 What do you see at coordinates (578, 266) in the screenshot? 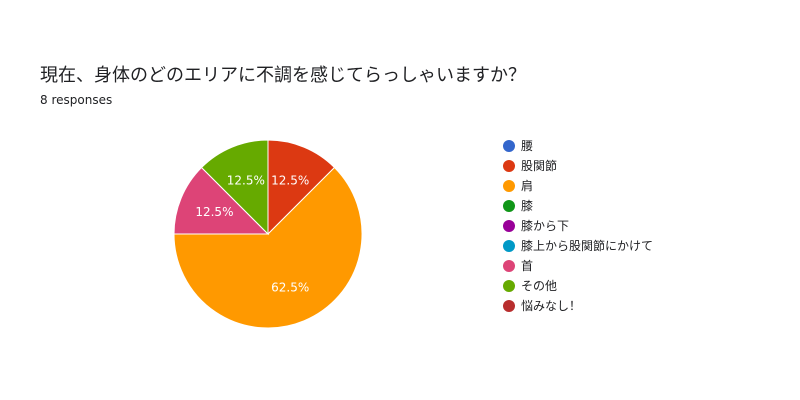
I see `legend-item: 首` at bounding box center [578, 266].